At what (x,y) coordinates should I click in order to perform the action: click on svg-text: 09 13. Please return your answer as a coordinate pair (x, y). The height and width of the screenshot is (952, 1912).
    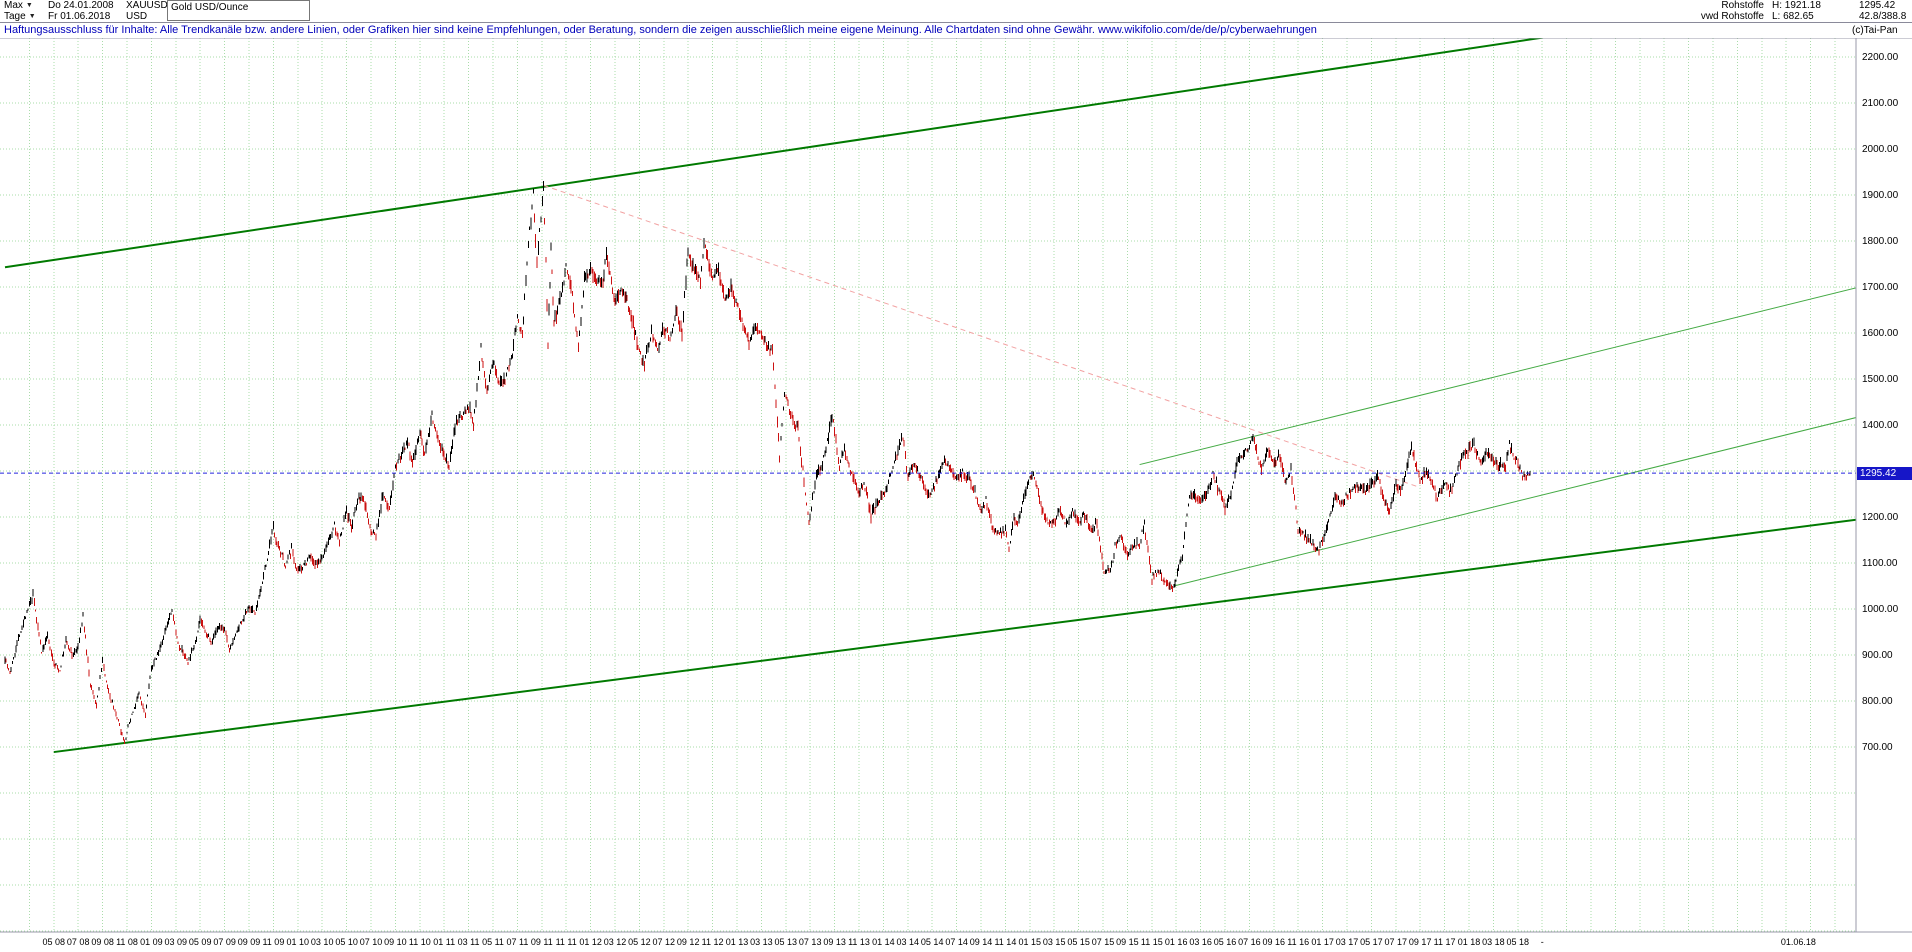
    Looking at the image, I should click on (834, 942).